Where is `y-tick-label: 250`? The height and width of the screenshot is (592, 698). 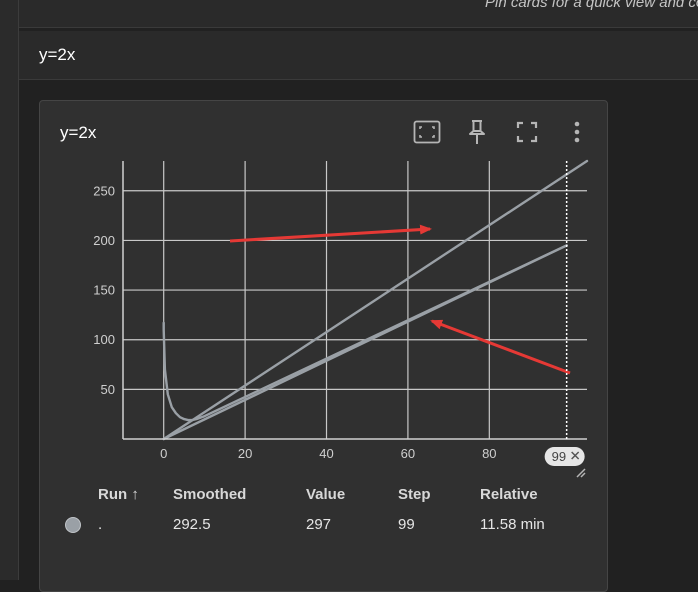
y-tick-label: 250 is located at coordinates (104, 190).